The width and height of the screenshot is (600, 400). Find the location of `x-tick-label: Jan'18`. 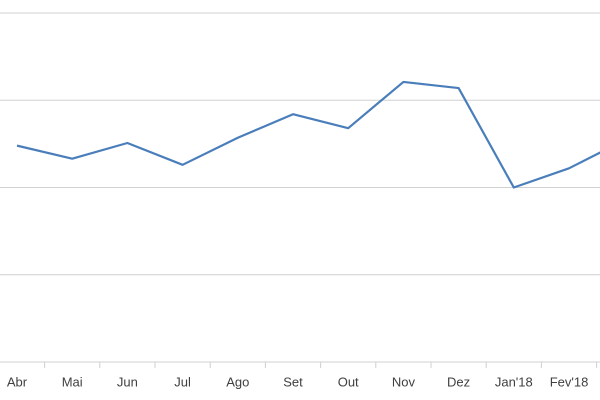

x-tick-label: Jan'18 is located at coordinates (514, 381).